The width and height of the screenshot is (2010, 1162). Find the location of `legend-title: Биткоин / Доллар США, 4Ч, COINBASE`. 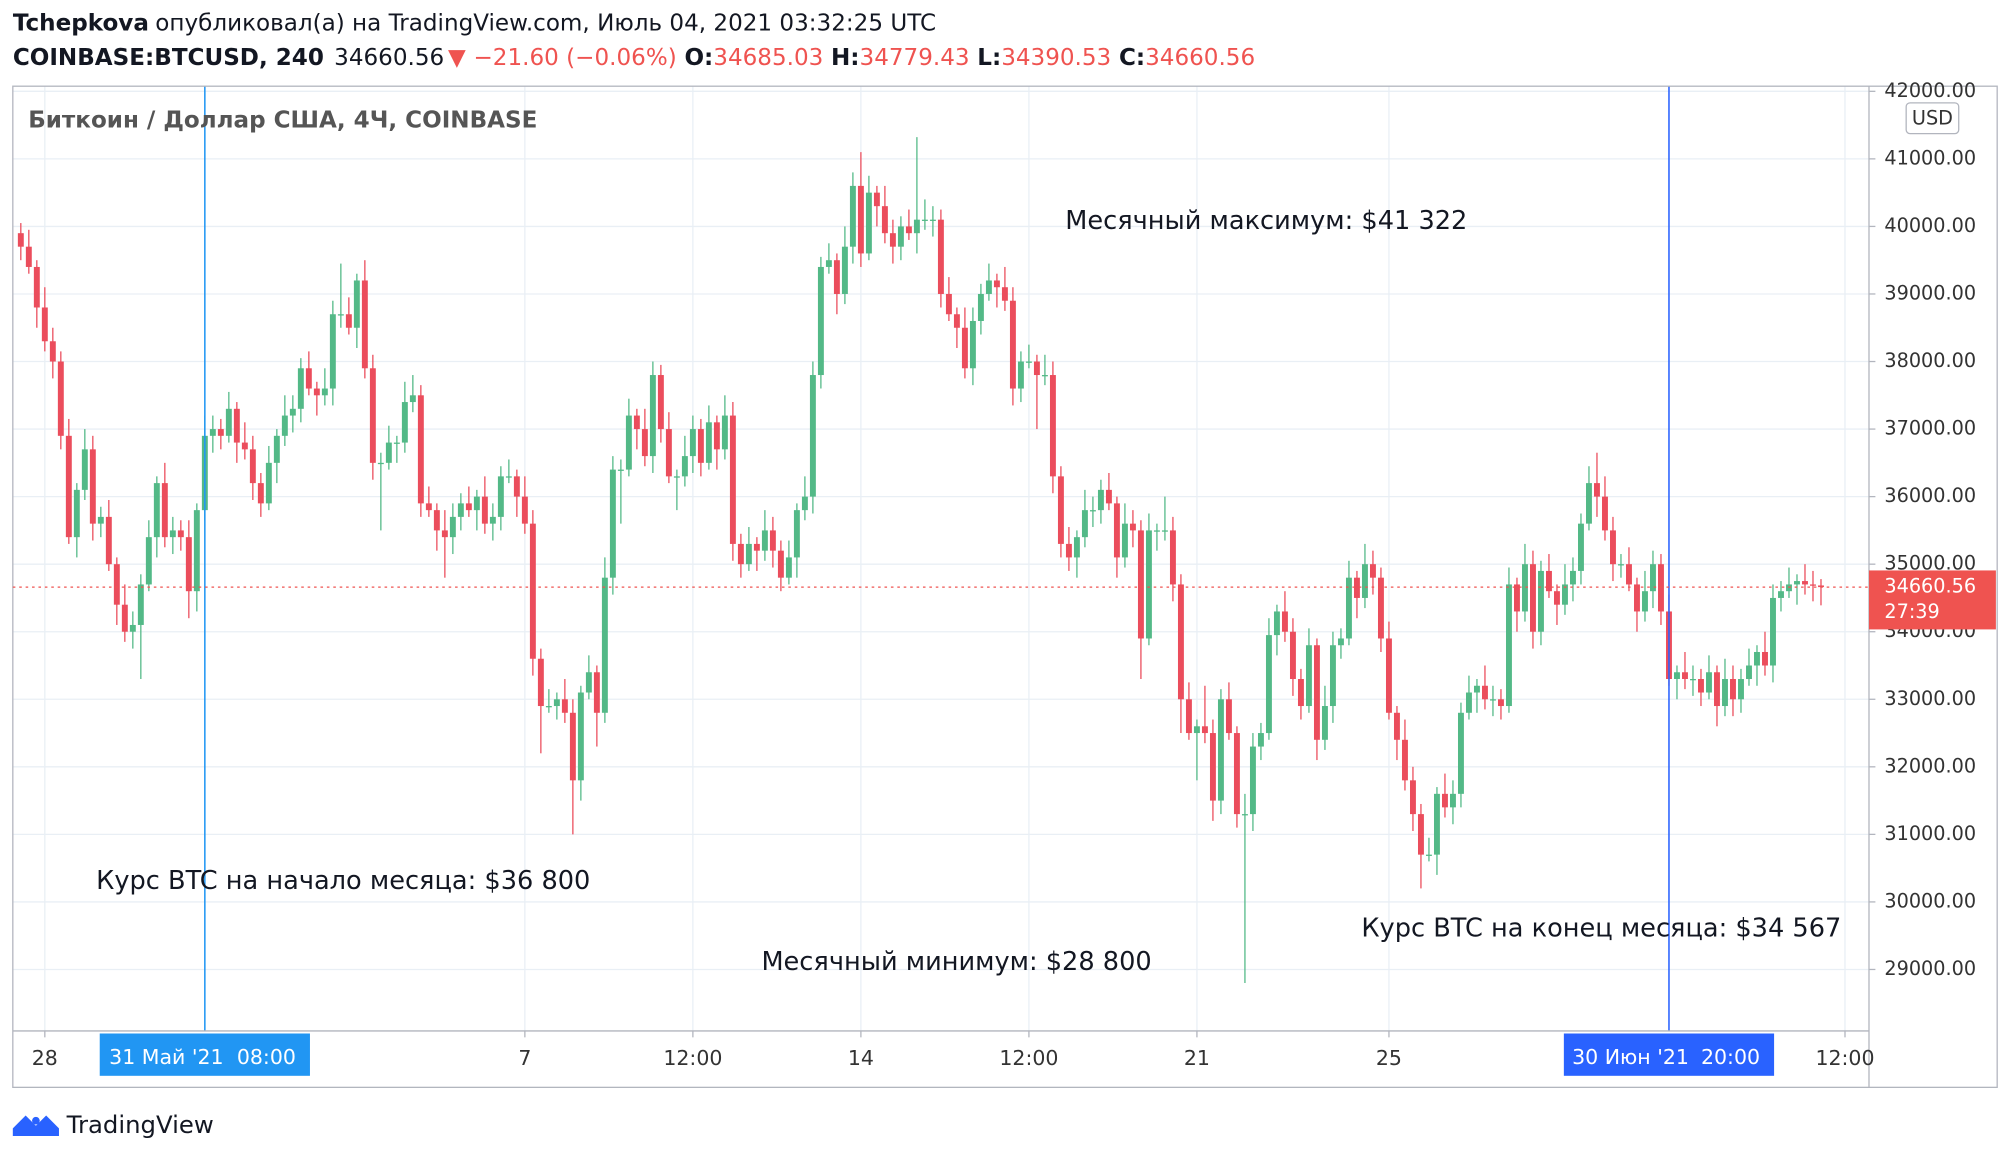

legend-title: Биткоин / Доллар США, 4Ч, COINBASE is located at coordinates (282, 120).